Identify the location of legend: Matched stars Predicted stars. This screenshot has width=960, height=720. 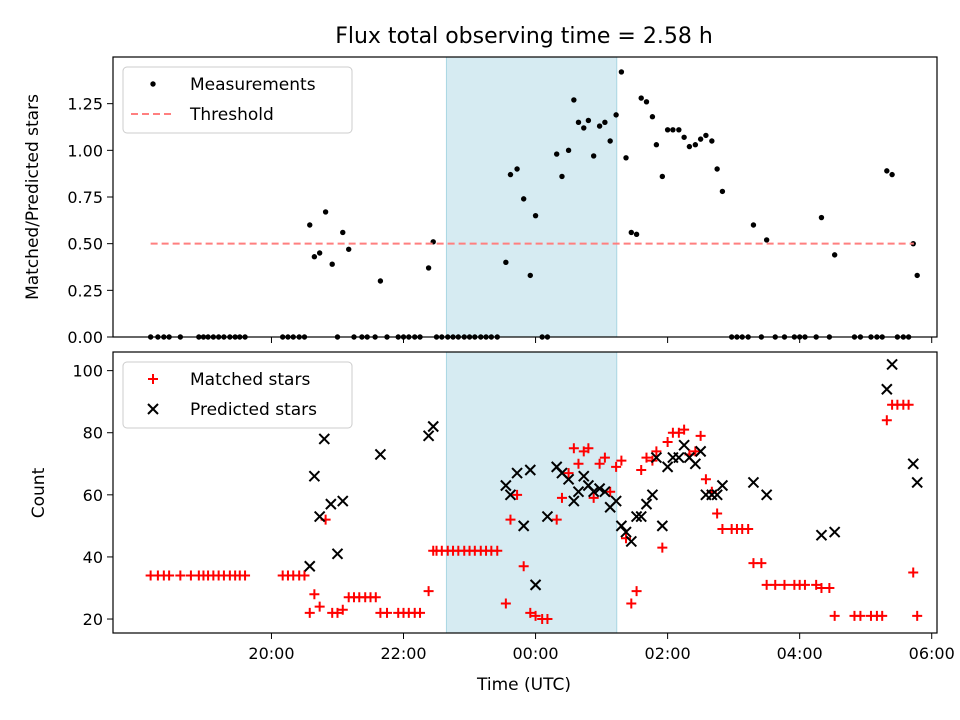
(237, 395).